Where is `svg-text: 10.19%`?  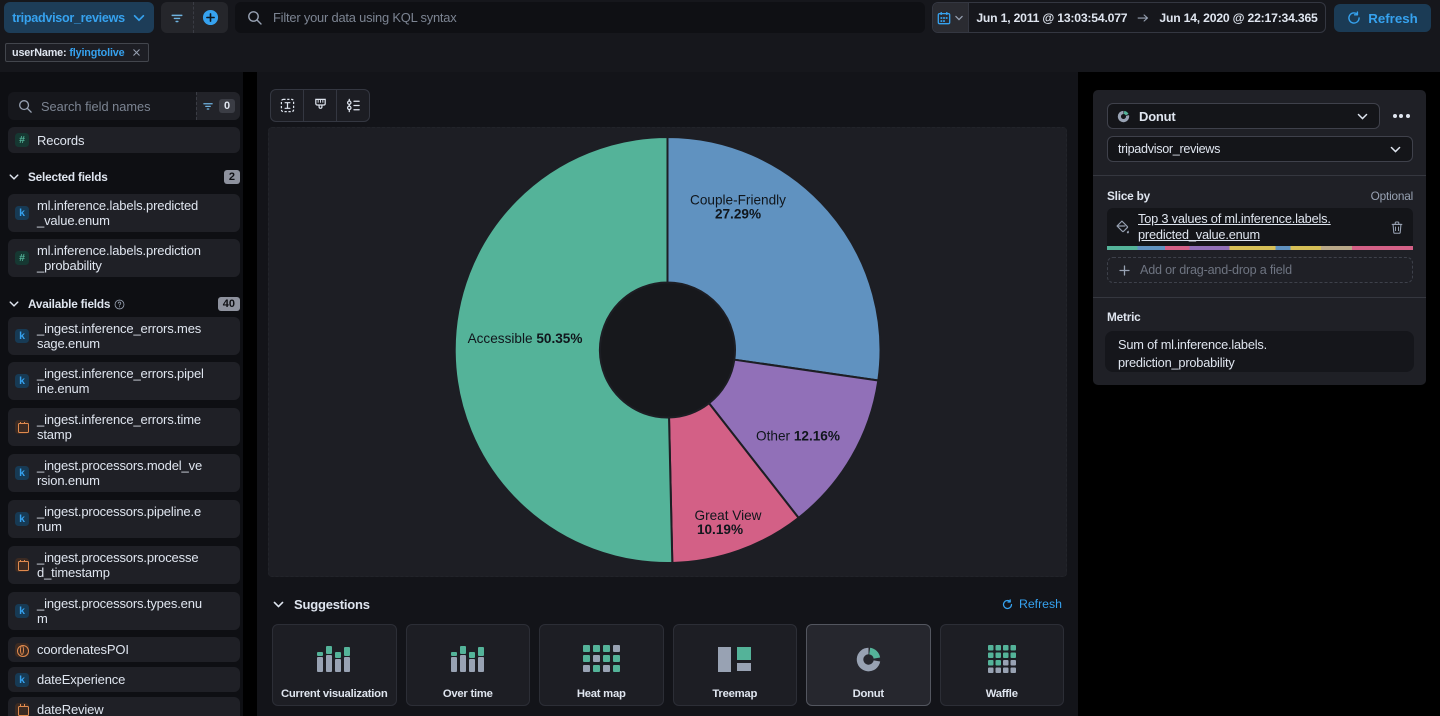
svg-text: 10.19% is located at coordinates (720, 529).